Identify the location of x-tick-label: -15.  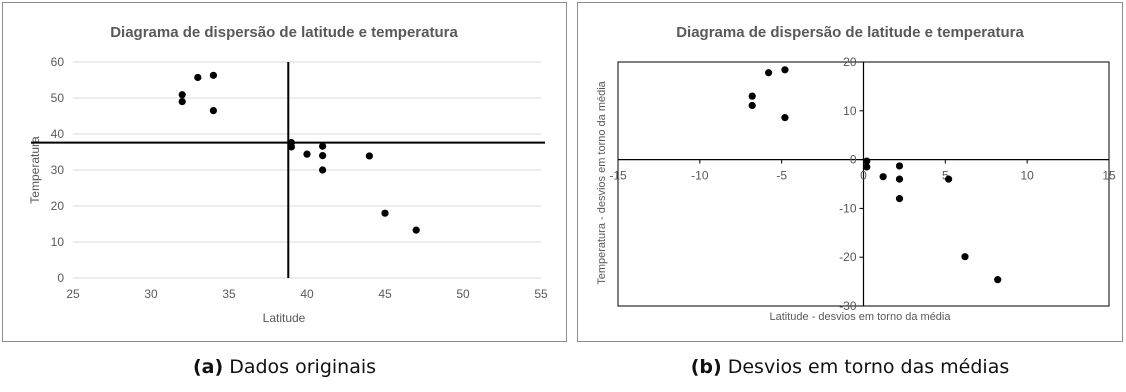
(618, 176).